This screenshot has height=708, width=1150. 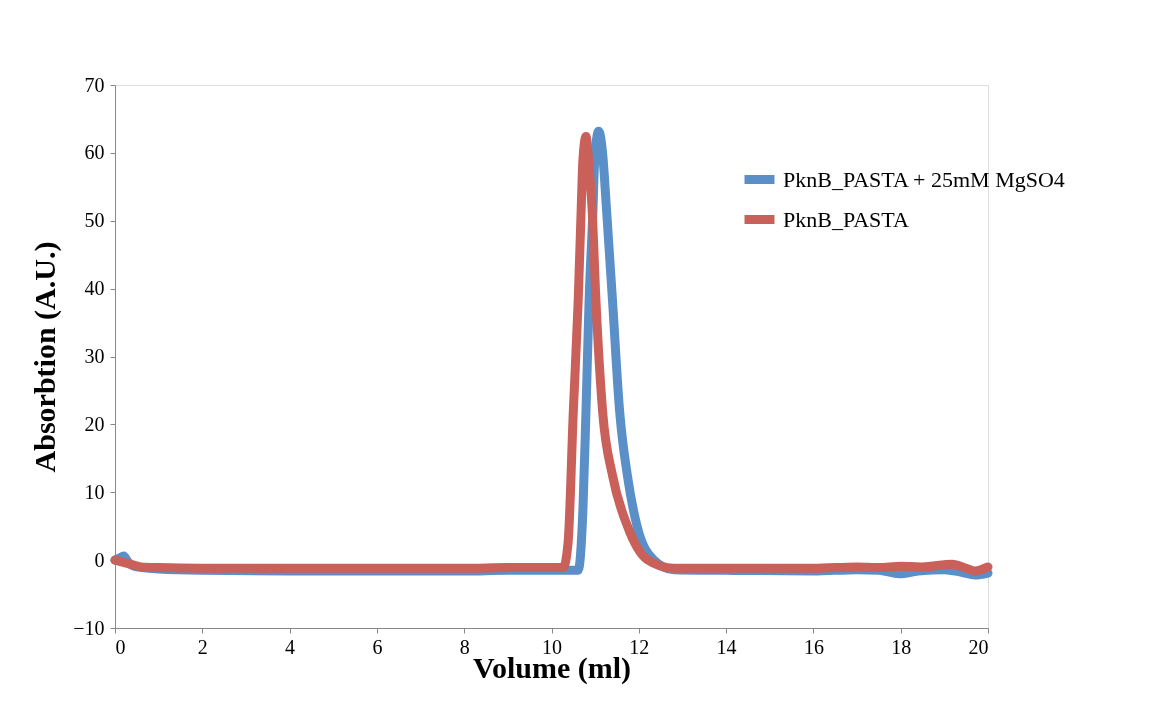 What do you see at coordinates (94, 356) in the screenshot?
I see `y-tick-label: 30` at bounding box center [94, 356].